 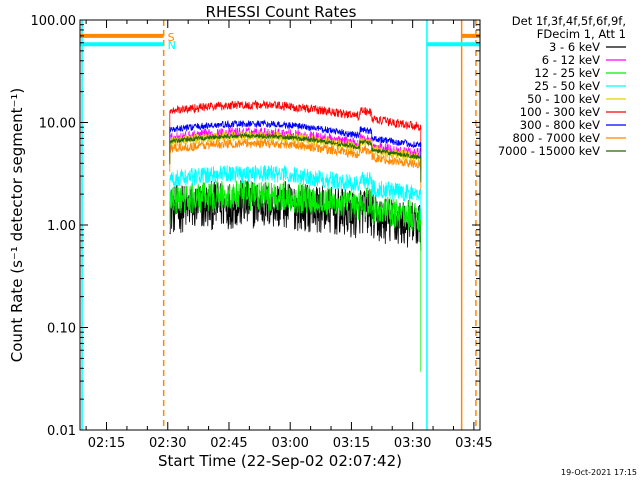 I want to click on y-tick-label: 0.01, so click(x=61, y=431).